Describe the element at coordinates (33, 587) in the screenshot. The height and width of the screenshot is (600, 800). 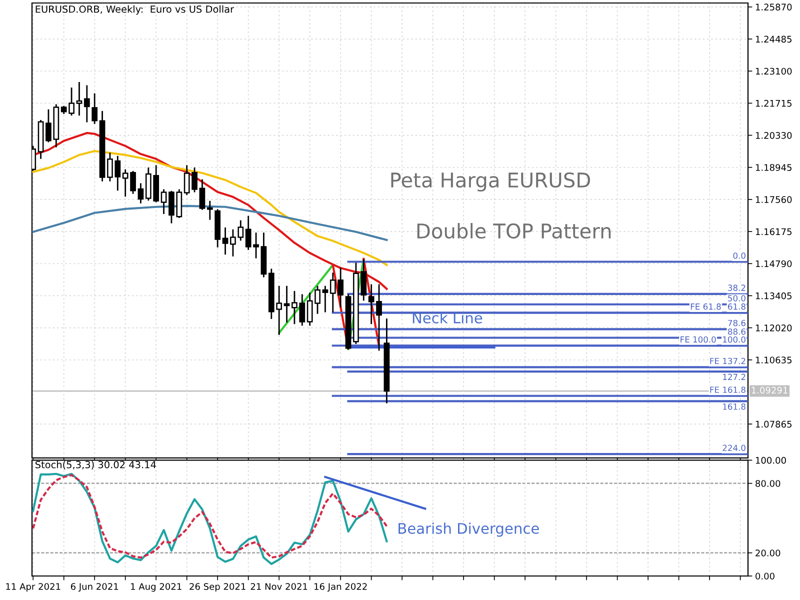
I see `x-tick-label: 11 Apr 2021` at that location.